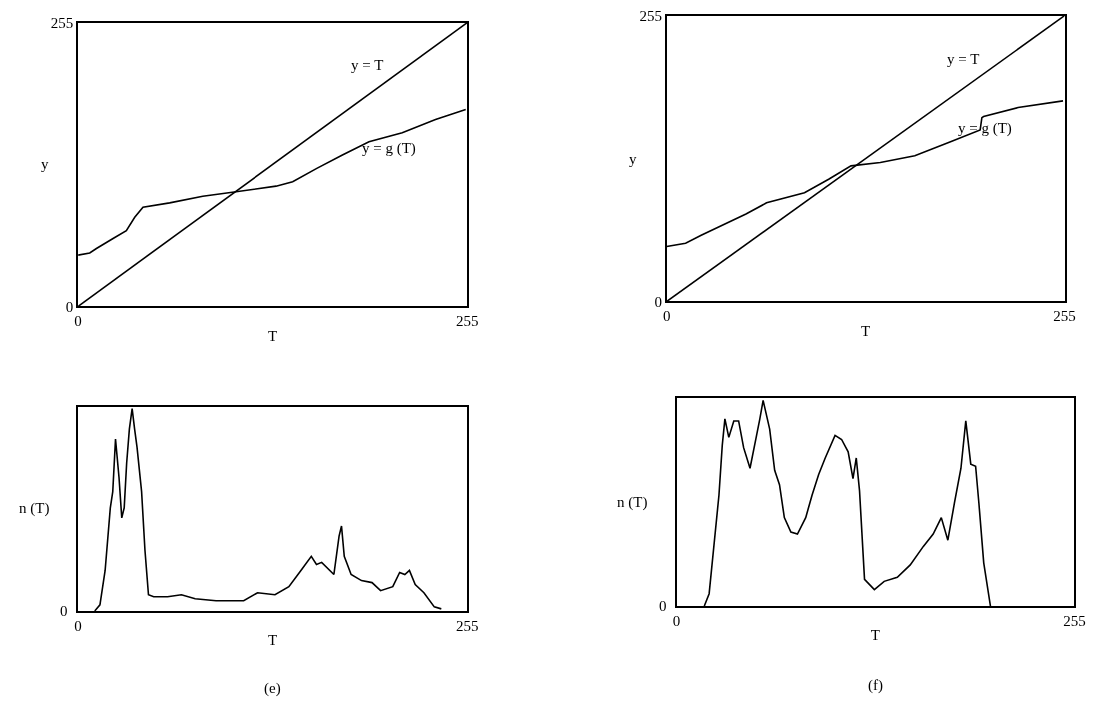 The image size is (1105, 713). I want to click on text: (e), so click(272, 688).